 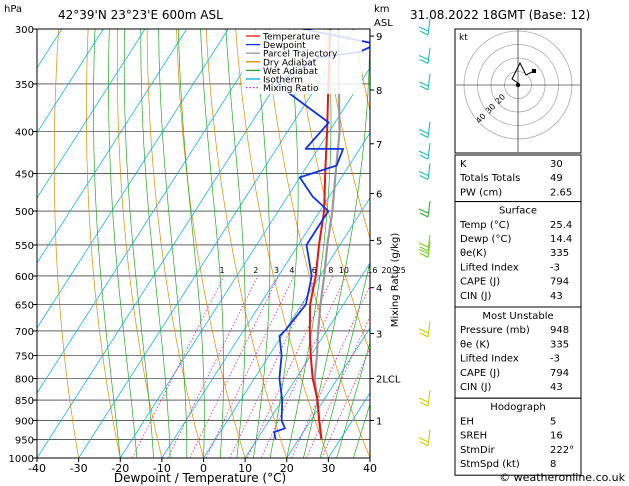 What do you see at coordinates (562, 450) in the screenshot?
I see `index-value: 222°` at bounding box center [562, 450].